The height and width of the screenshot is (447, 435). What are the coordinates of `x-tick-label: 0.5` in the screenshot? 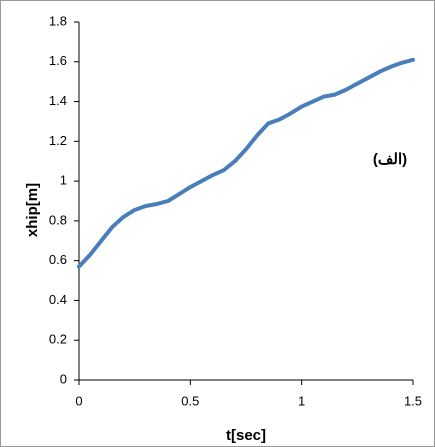 It's located at (190, 400).